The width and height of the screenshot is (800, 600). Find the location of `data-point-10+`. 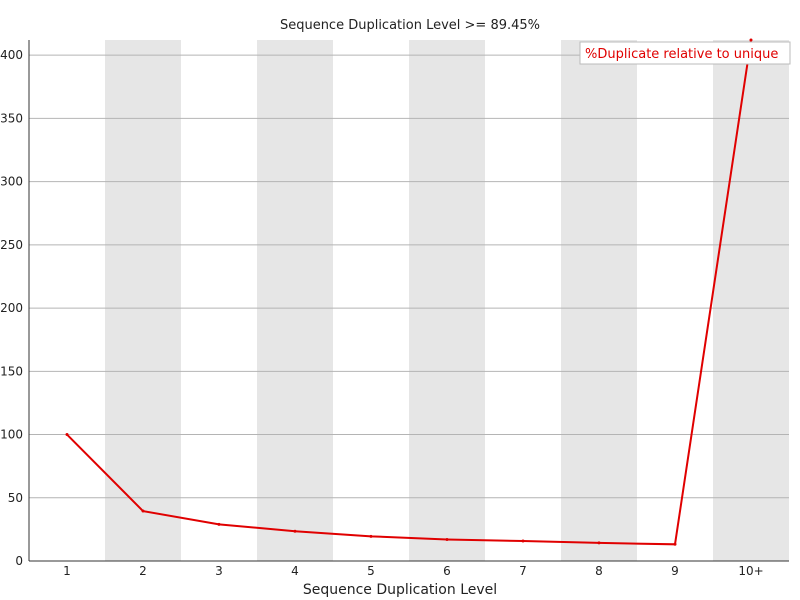

data-point-10+ is located at coordinates (751, 40).